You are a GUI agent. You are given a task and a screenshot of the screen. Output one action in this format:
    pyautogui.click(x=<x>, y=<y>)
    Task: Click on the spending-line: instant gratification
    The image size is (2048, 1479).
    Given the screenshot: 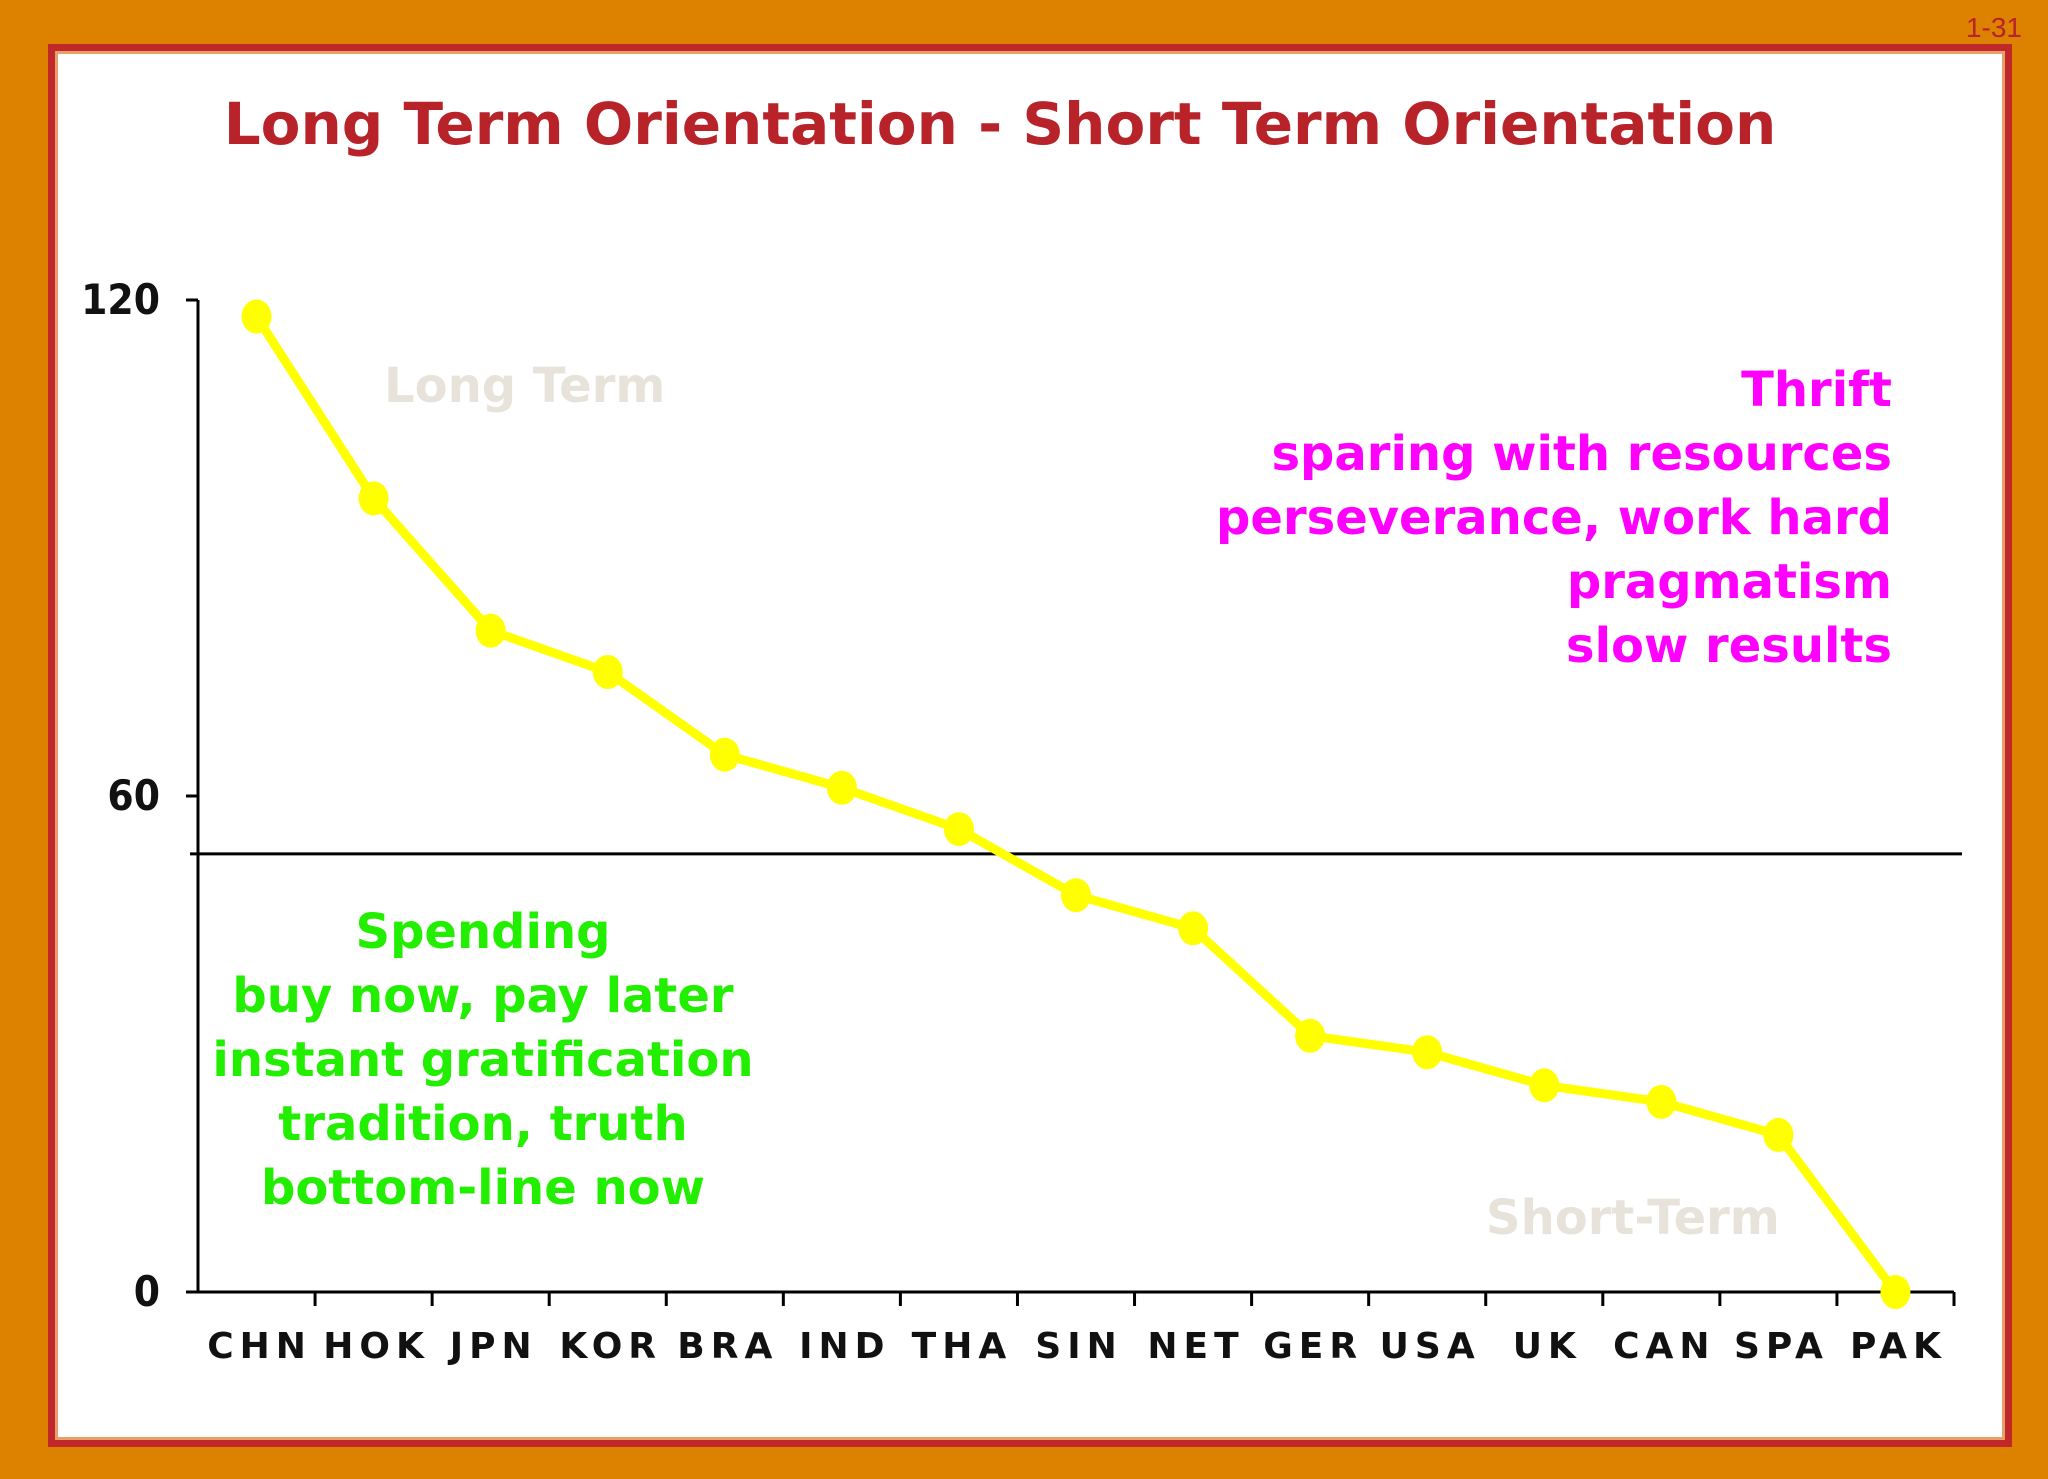 What is the action you would take?
    pyautogui.click(x=483, y=1060)
    